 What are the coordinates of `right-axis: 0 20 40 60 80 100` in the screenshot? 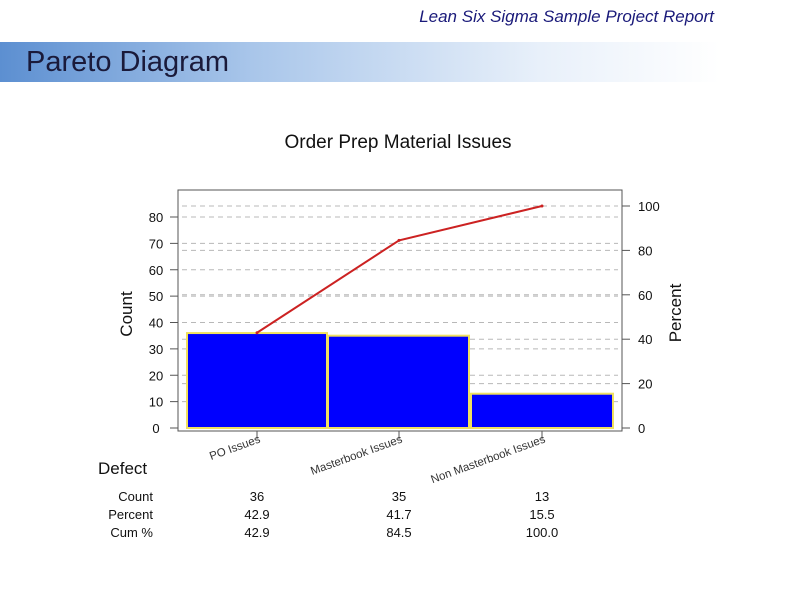 It's located at (641, 317).